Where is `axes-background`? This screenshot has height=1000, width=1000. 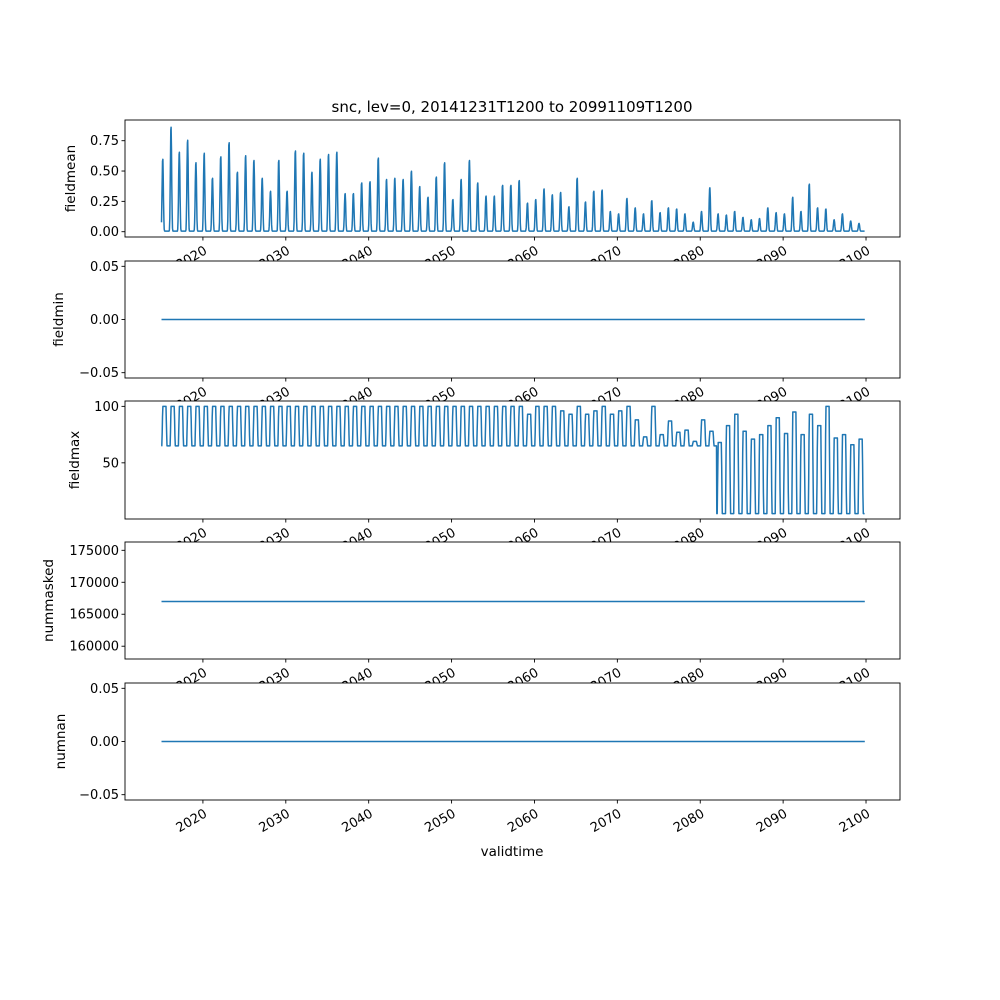 axes-background is located at coordinates (512, 600).